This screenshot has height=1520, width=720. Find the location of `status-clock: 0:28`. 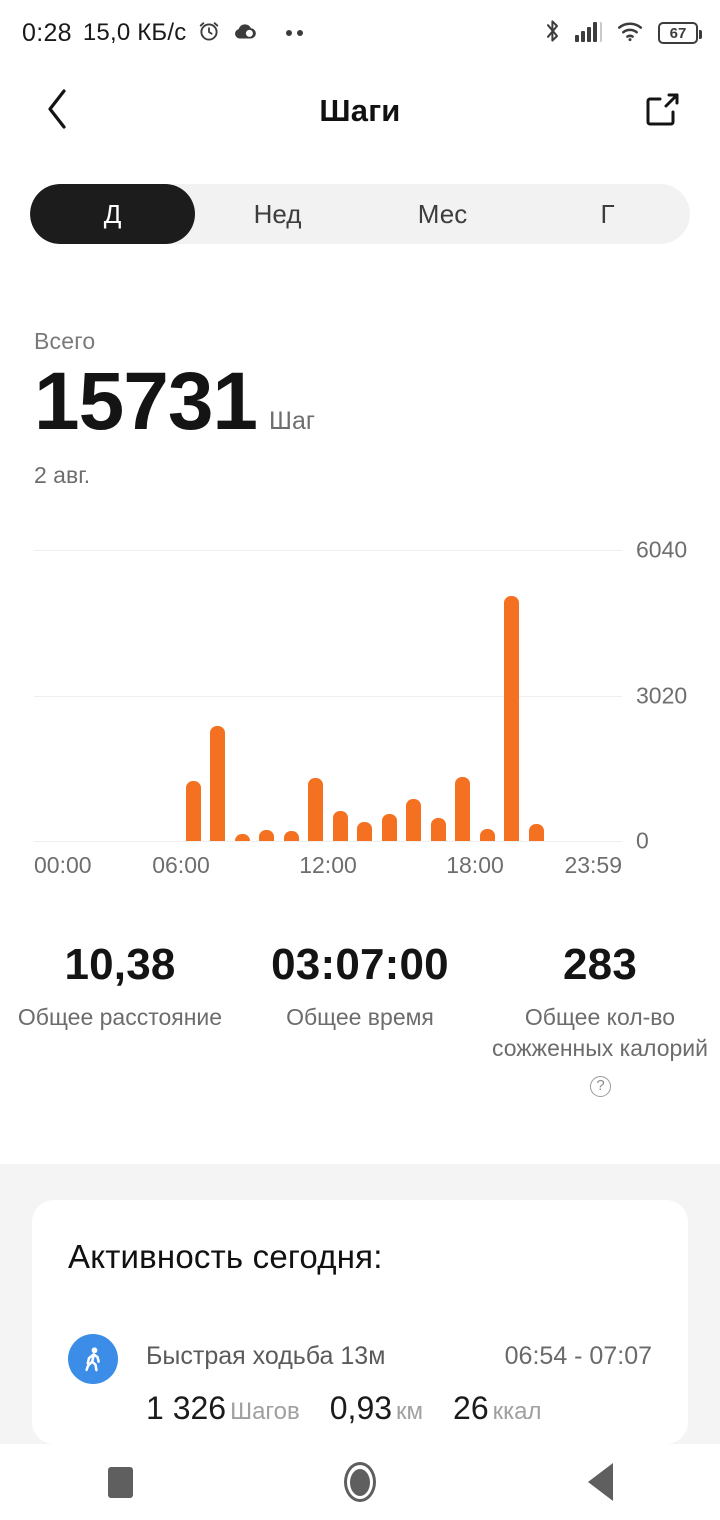

status-clock: 0:28 is located at coordinates (47, 32).